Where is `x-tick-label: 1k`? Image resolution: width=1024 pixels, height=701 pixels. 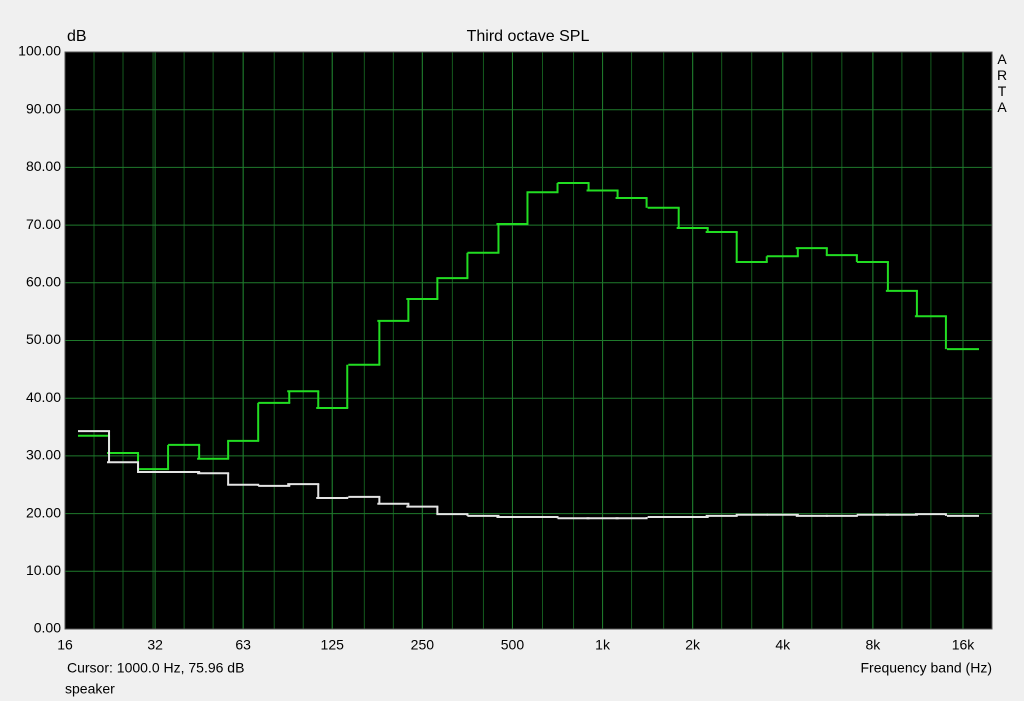 x-tick-label: 1k is located at coordinates (603, 645).